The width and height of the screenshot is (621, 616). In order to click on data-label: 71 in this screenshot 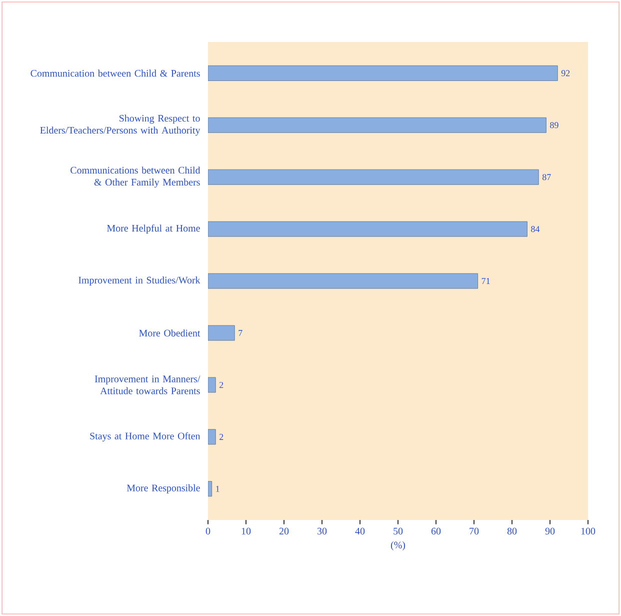, I will do `click(486, 281)`.